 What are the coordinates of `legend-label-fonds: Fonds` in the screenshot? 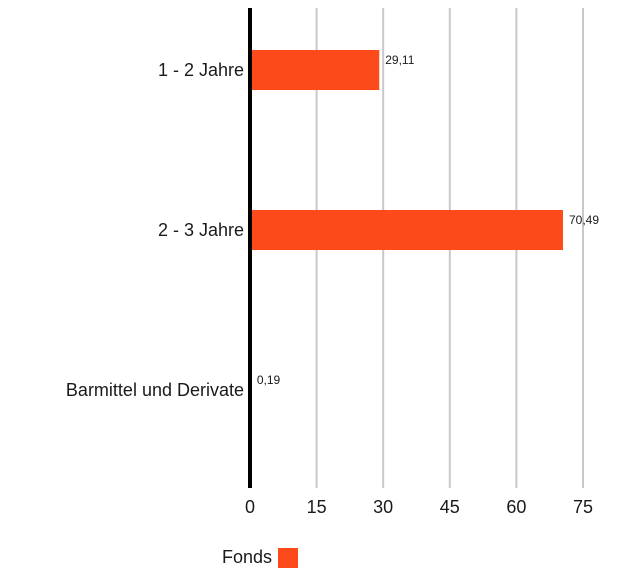 It's located at (247, 557).